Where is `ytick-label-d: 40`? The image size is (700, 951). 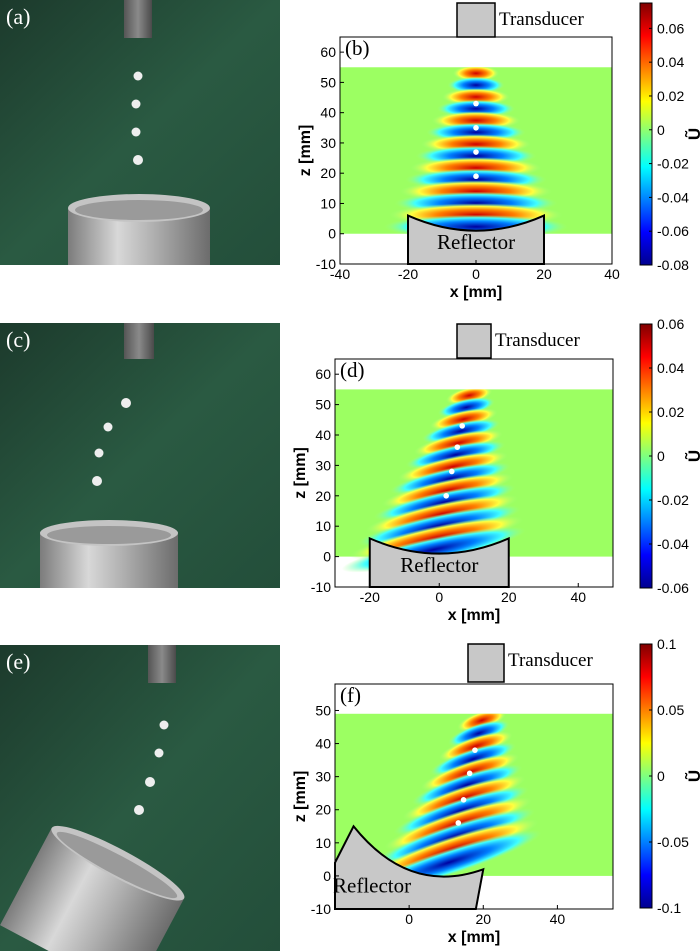 ytick-label-d: 40 is located at coordinates (323, 435).